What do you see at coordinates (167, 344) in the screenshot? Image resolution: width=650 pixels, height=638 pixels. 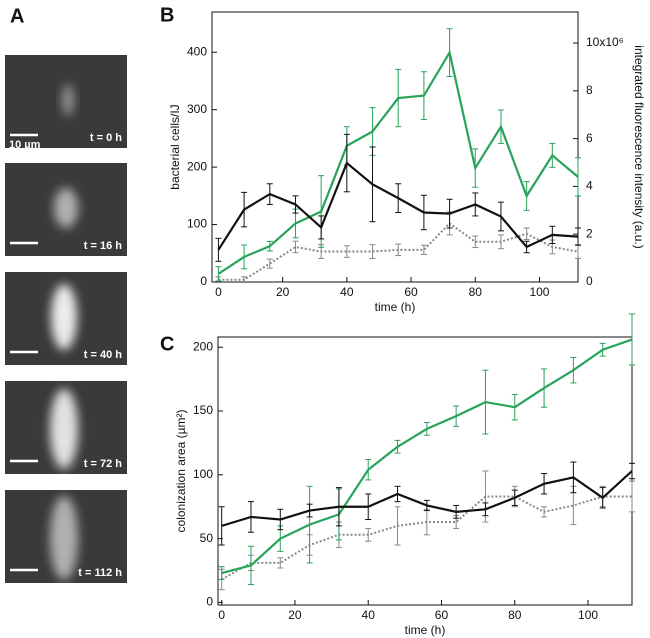 I see `panel-label: C` at bounding box center [167, 344].